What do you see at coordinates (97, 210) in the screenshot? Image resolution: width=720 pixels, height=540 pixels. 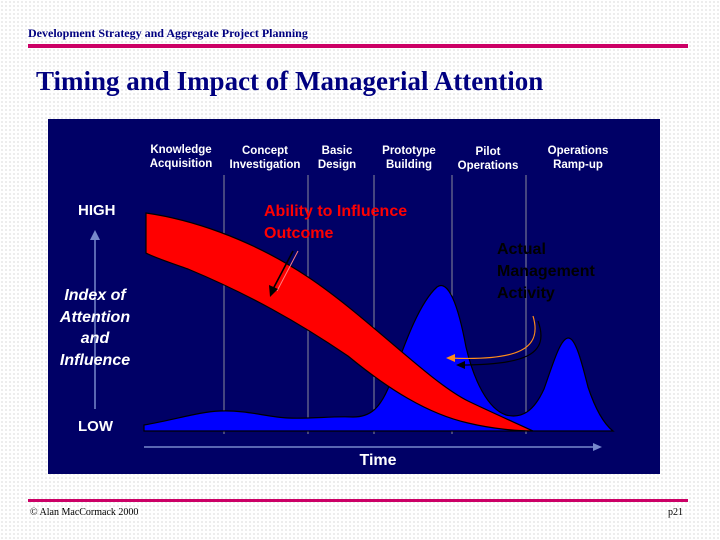 I see `y-axis-high-label: HIGH` at bounding box center [97, 210].